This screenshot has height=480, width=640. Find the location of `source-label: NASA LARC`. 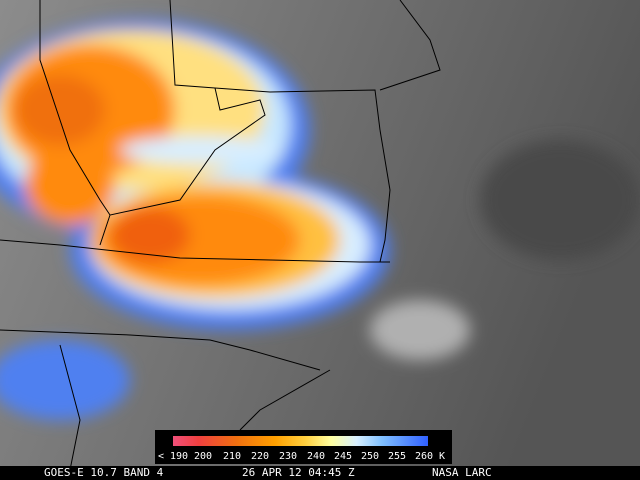

source-label: NASA LARC is located at coordinates (462, 472).